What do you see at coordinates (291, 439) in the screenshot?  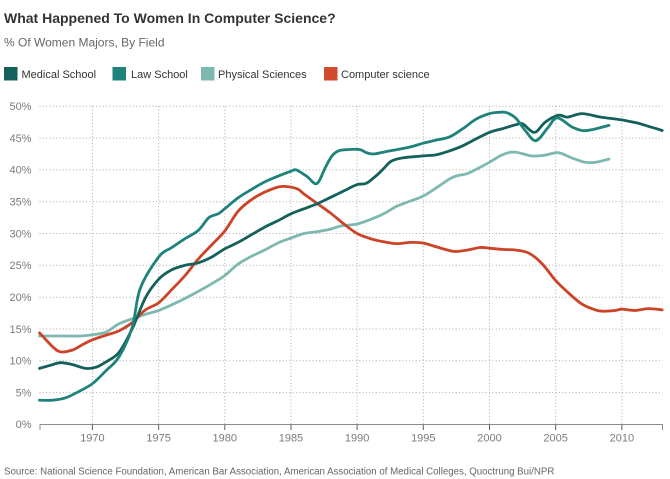 I see `svg-text: 1985` at bounding box center [291, 439].